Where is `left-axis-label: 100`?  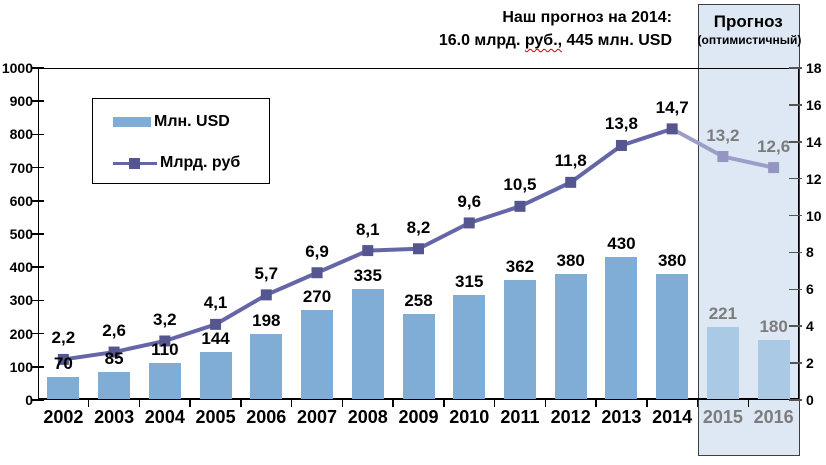 left-axis-label: 100 is located at coordinates (21, 366).